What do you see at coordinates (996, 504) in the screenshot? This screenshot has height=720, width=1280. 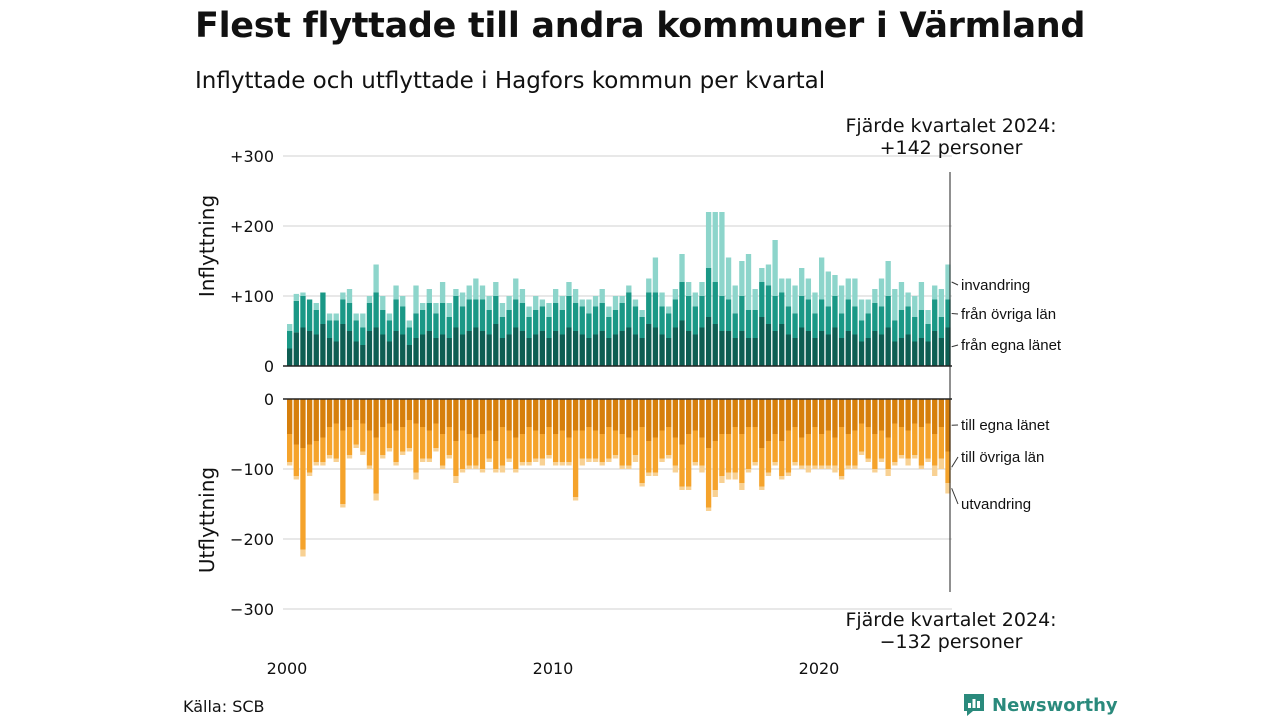 I see `segment-label: utvandring` at bounding box center [996, 504].